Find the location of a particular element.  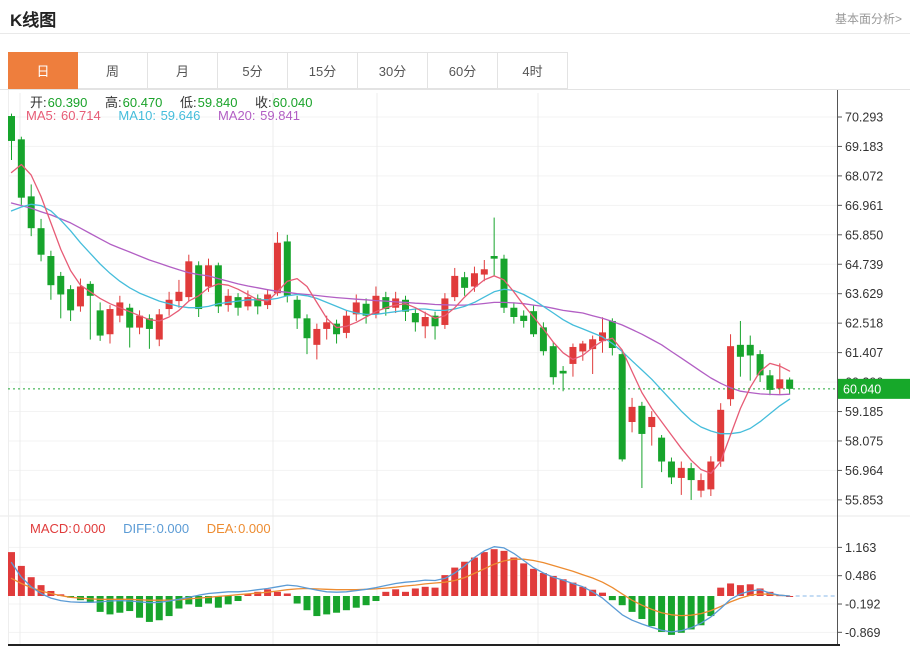

y-tick-label: 70.293 is located at coordinates (864, 118).